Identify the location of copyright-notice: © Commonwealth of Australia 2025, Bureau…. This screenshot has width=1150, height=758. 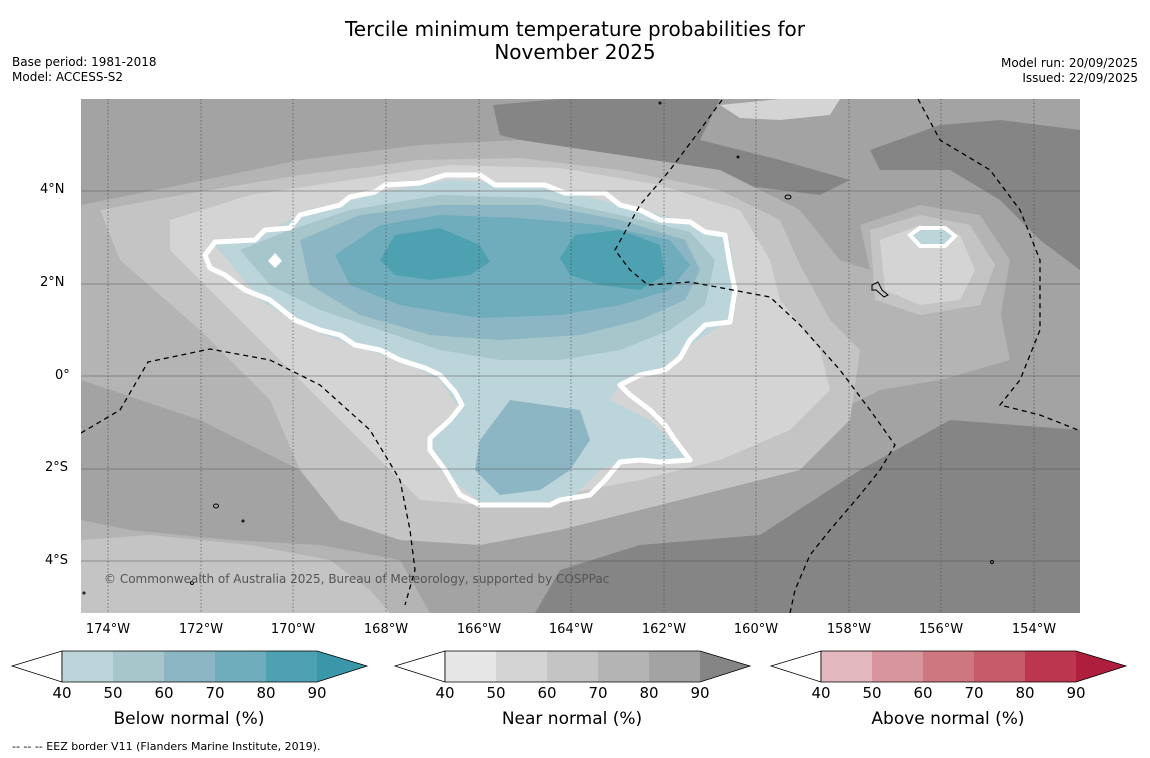
(357, 579).